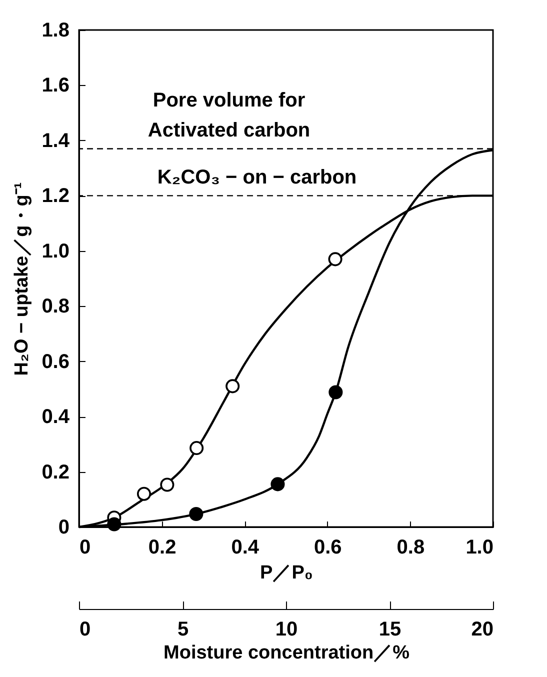 The width and height of the screenshot is (547, 677). I want to click on ref-line-label: K₂CO₃ − on − carbon, so click(257, 177).